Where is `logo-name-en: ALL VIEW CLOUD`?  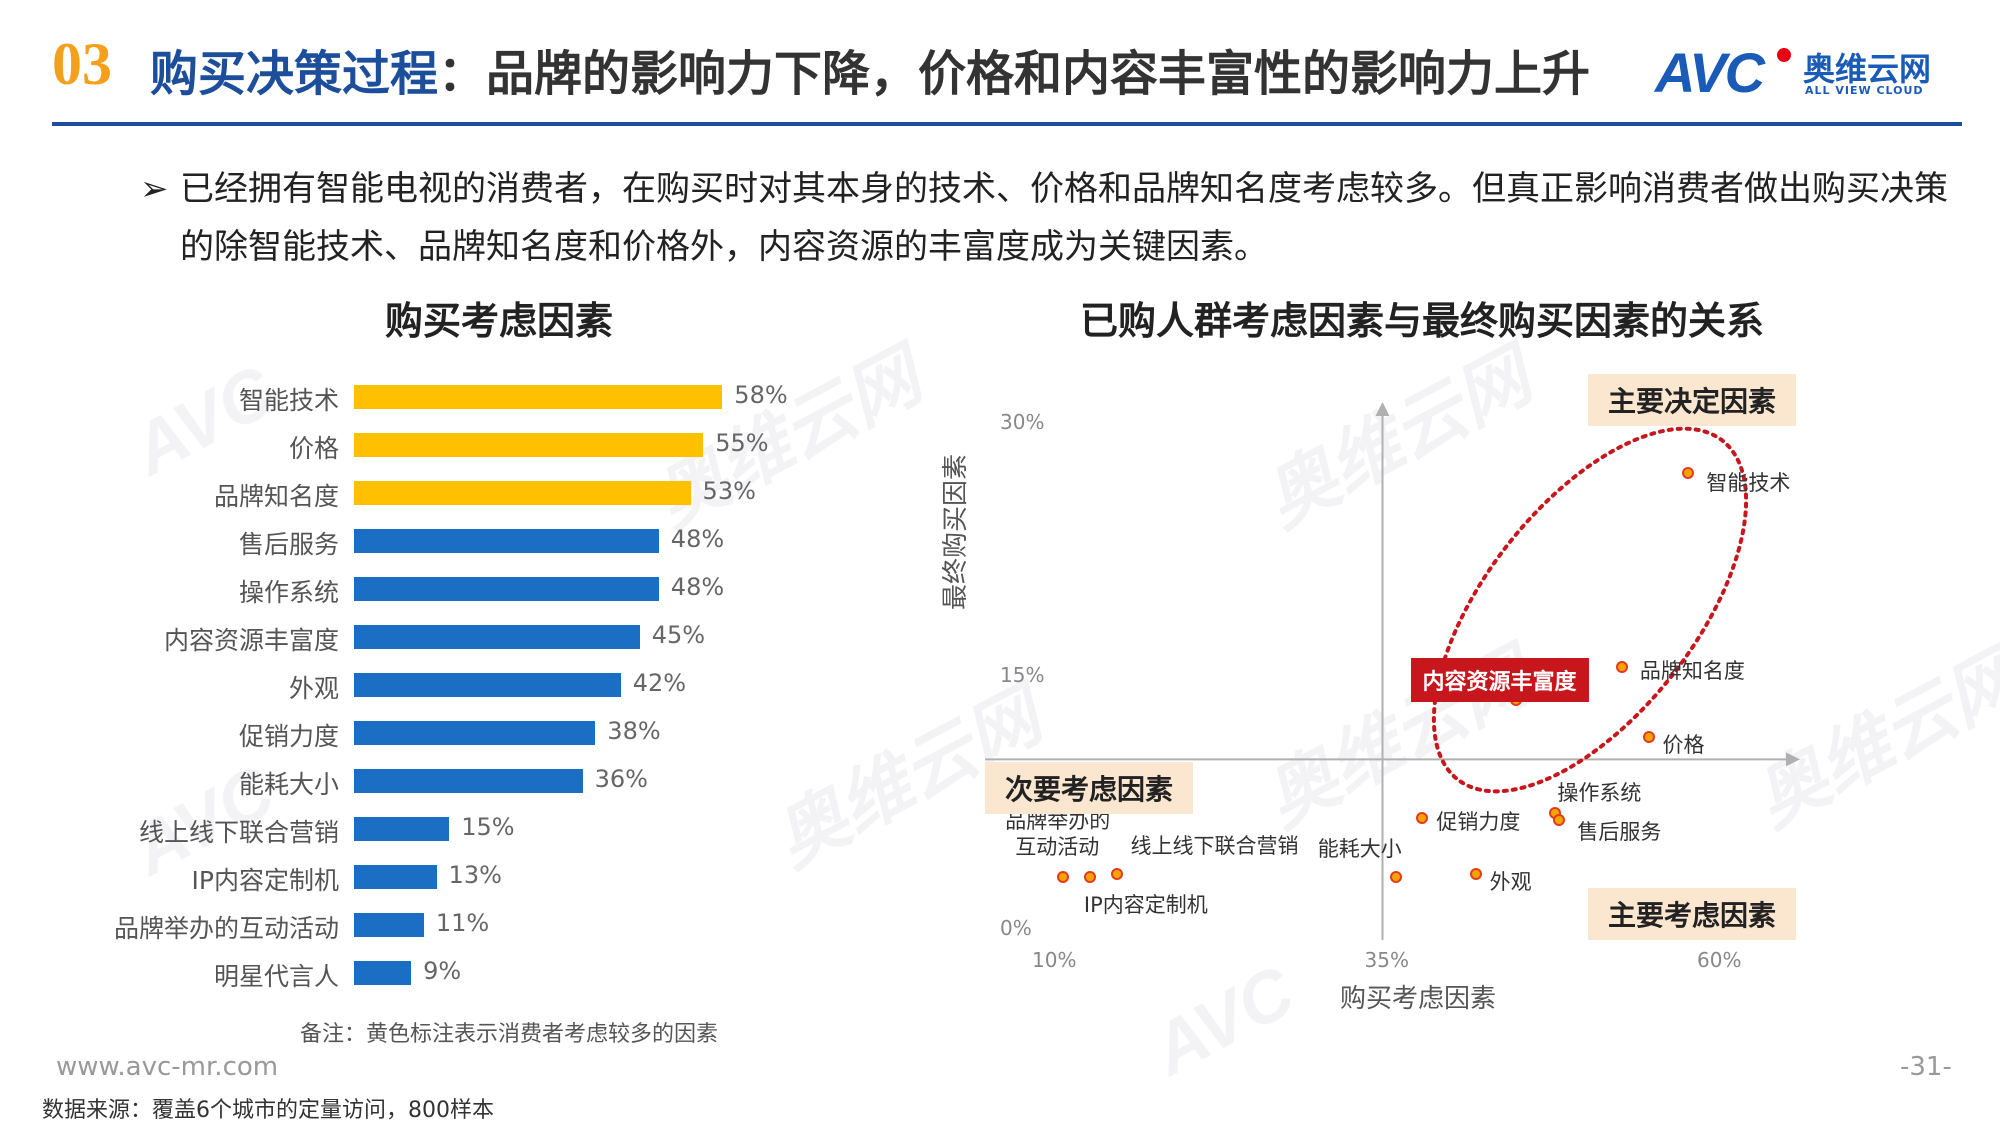
logo-name-en: ALL VIEW CLOUD is located at coordinates (1864, 90).